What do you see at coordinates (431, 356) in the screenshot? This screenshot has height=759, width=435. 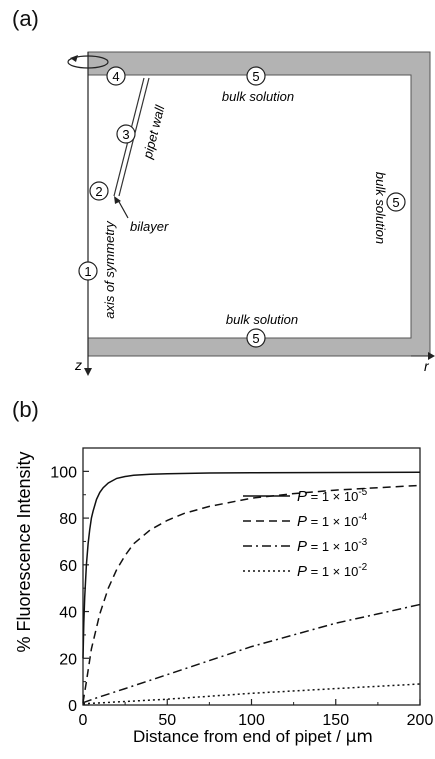 I see `r-axis-arrow` at bounding box center [431, 356].